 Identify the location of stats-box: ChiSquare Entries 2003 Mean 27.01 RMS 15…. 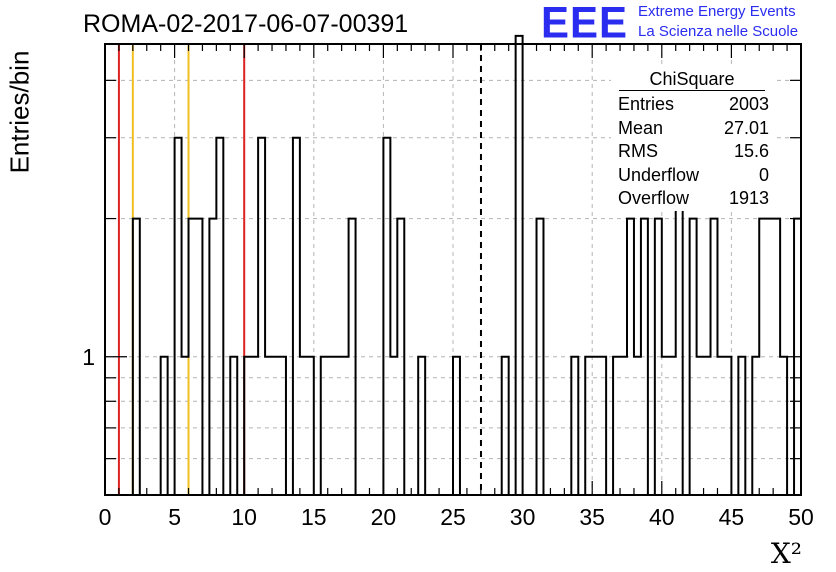
(692, 139).